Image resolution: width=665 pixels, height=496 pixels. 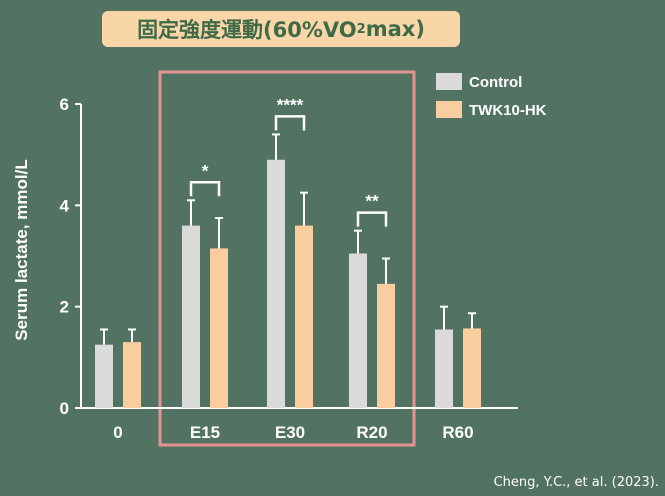 What do you see at coordinates (219, 328) in the screenshot?
I see `bar-twk10-hk-e15` at bounding box center [219, 328].